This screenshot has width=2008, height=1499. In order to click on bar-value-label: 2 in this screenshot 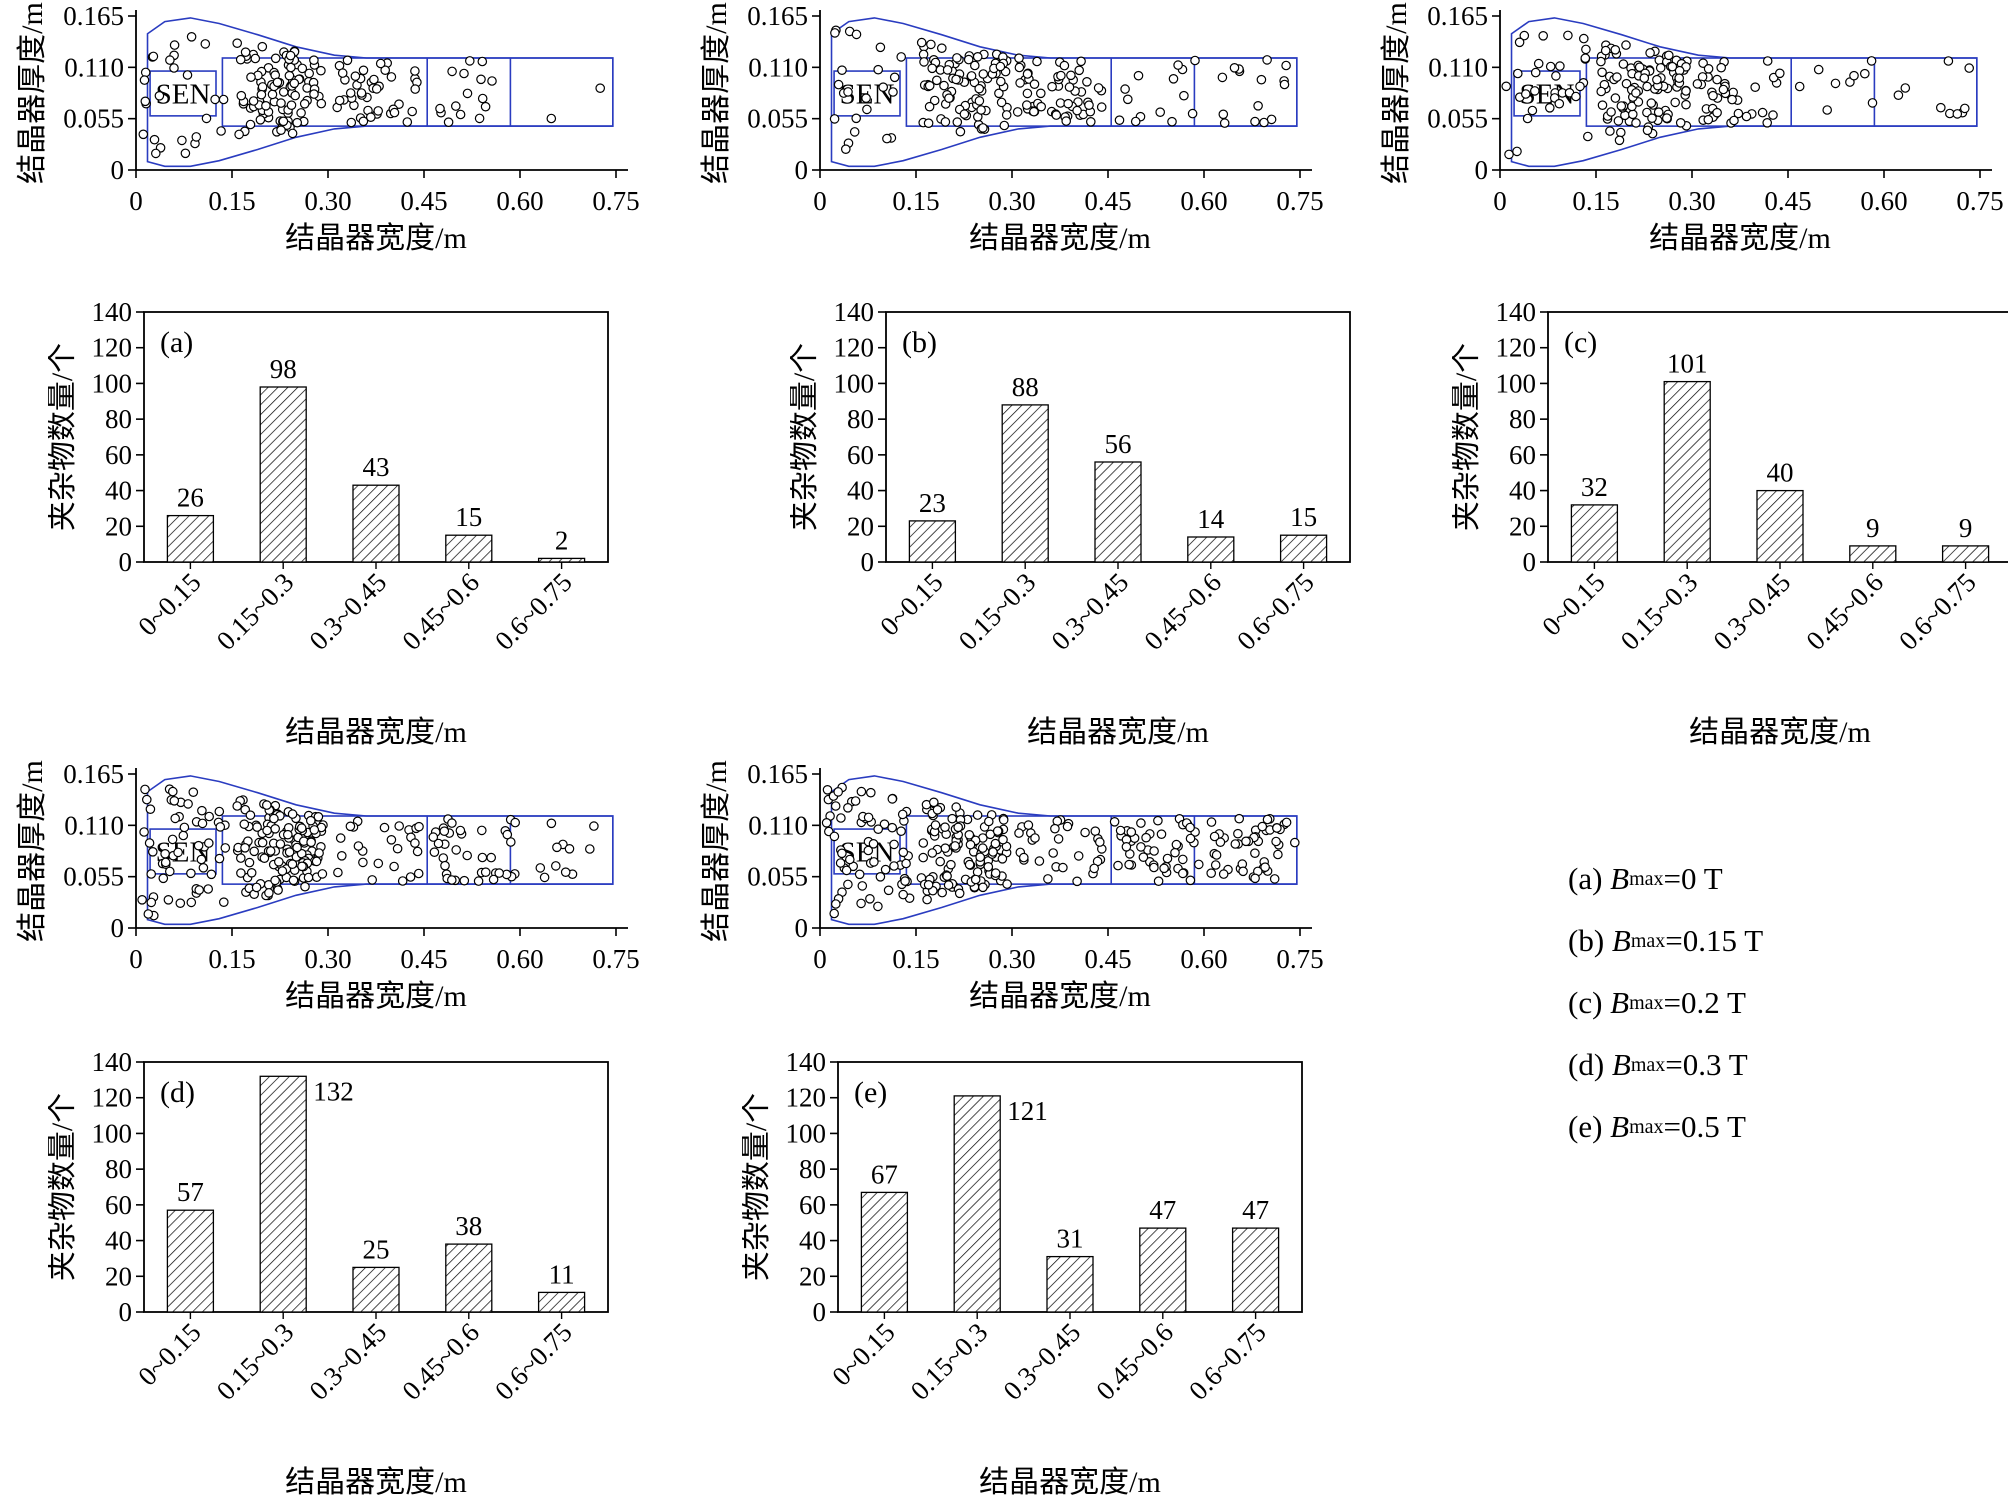, I will do `click(562, 540)`.